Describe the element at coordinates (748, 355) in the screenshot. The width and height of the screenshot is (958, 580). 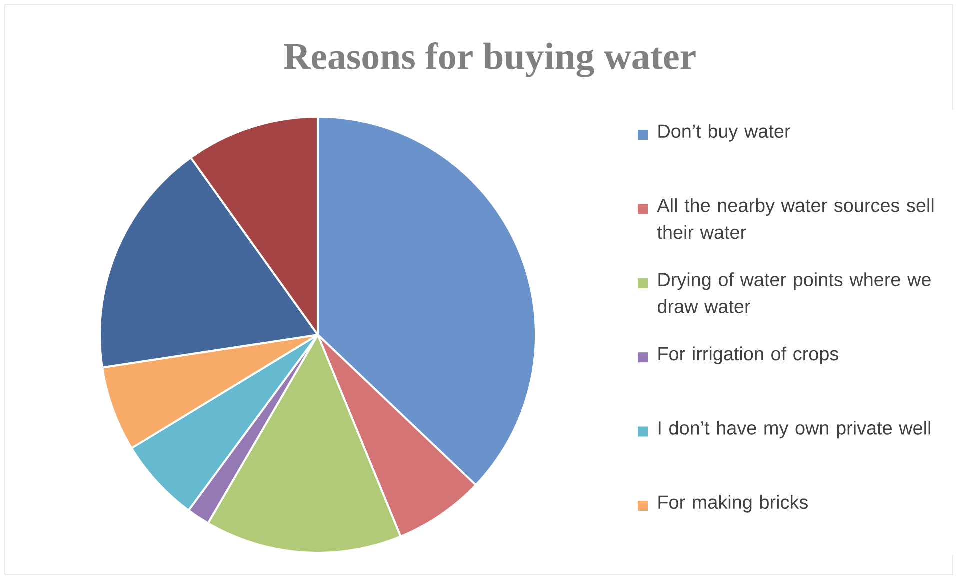
I see `legend-label: For irrigation of crops` at that location.